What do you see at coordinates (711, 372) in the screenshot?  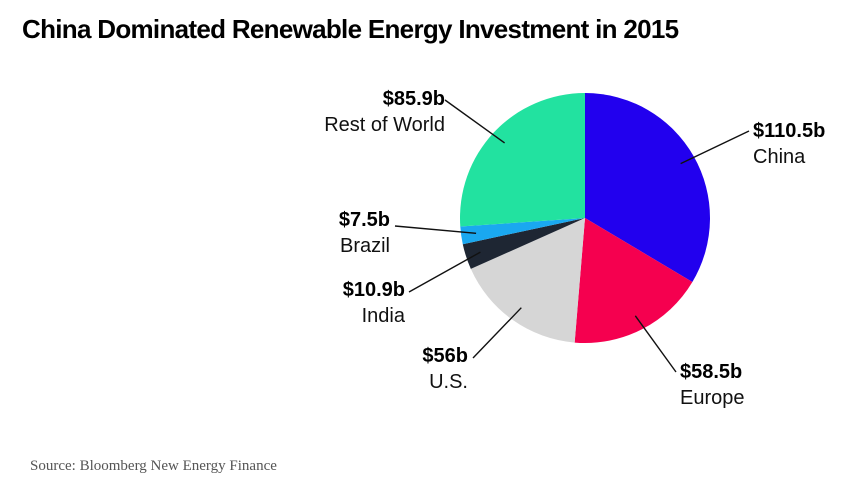 I see `slice-value-label-europe: $58.5b` at bounding box center [711, 372].